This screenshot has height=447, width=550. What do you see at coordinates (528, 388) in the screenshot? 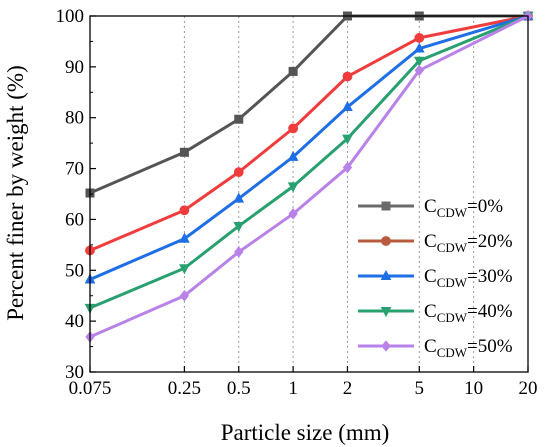
I see `x-tick-label: 20` at bounding box center [528, 388].